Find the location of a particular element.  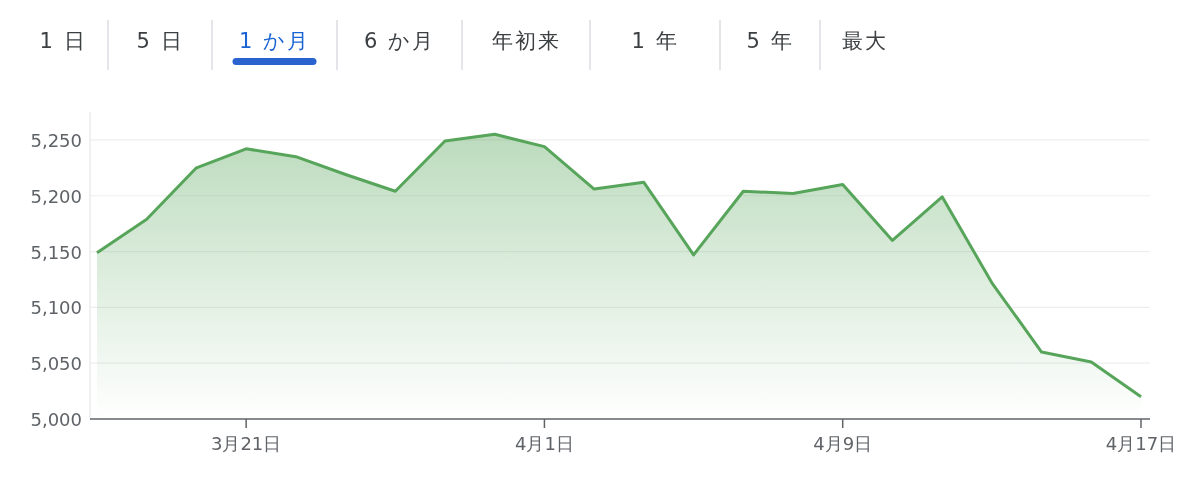

y-tick-label: 5,200 is located at coordinates (56, 196).